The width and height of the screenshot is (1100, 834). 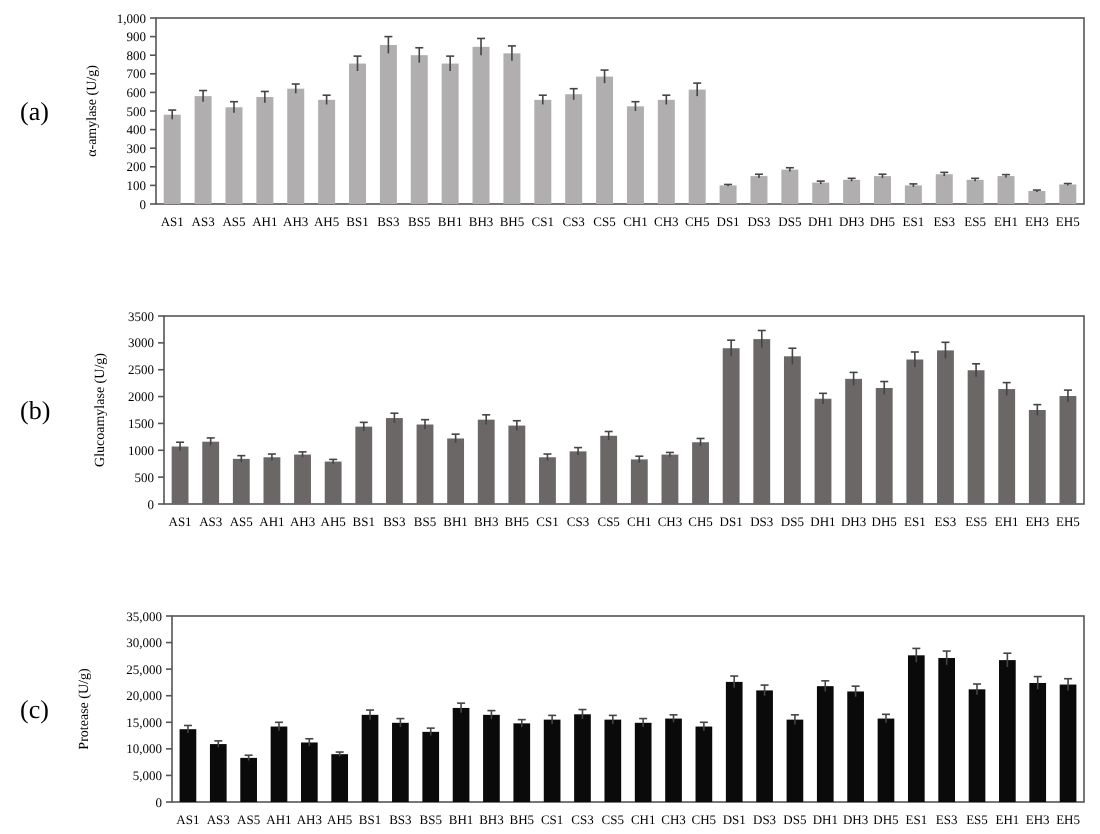 What do you see at coordinates (34, 709) in the screenshot?
I see `text: (c)` at bounding box center [34, 709].